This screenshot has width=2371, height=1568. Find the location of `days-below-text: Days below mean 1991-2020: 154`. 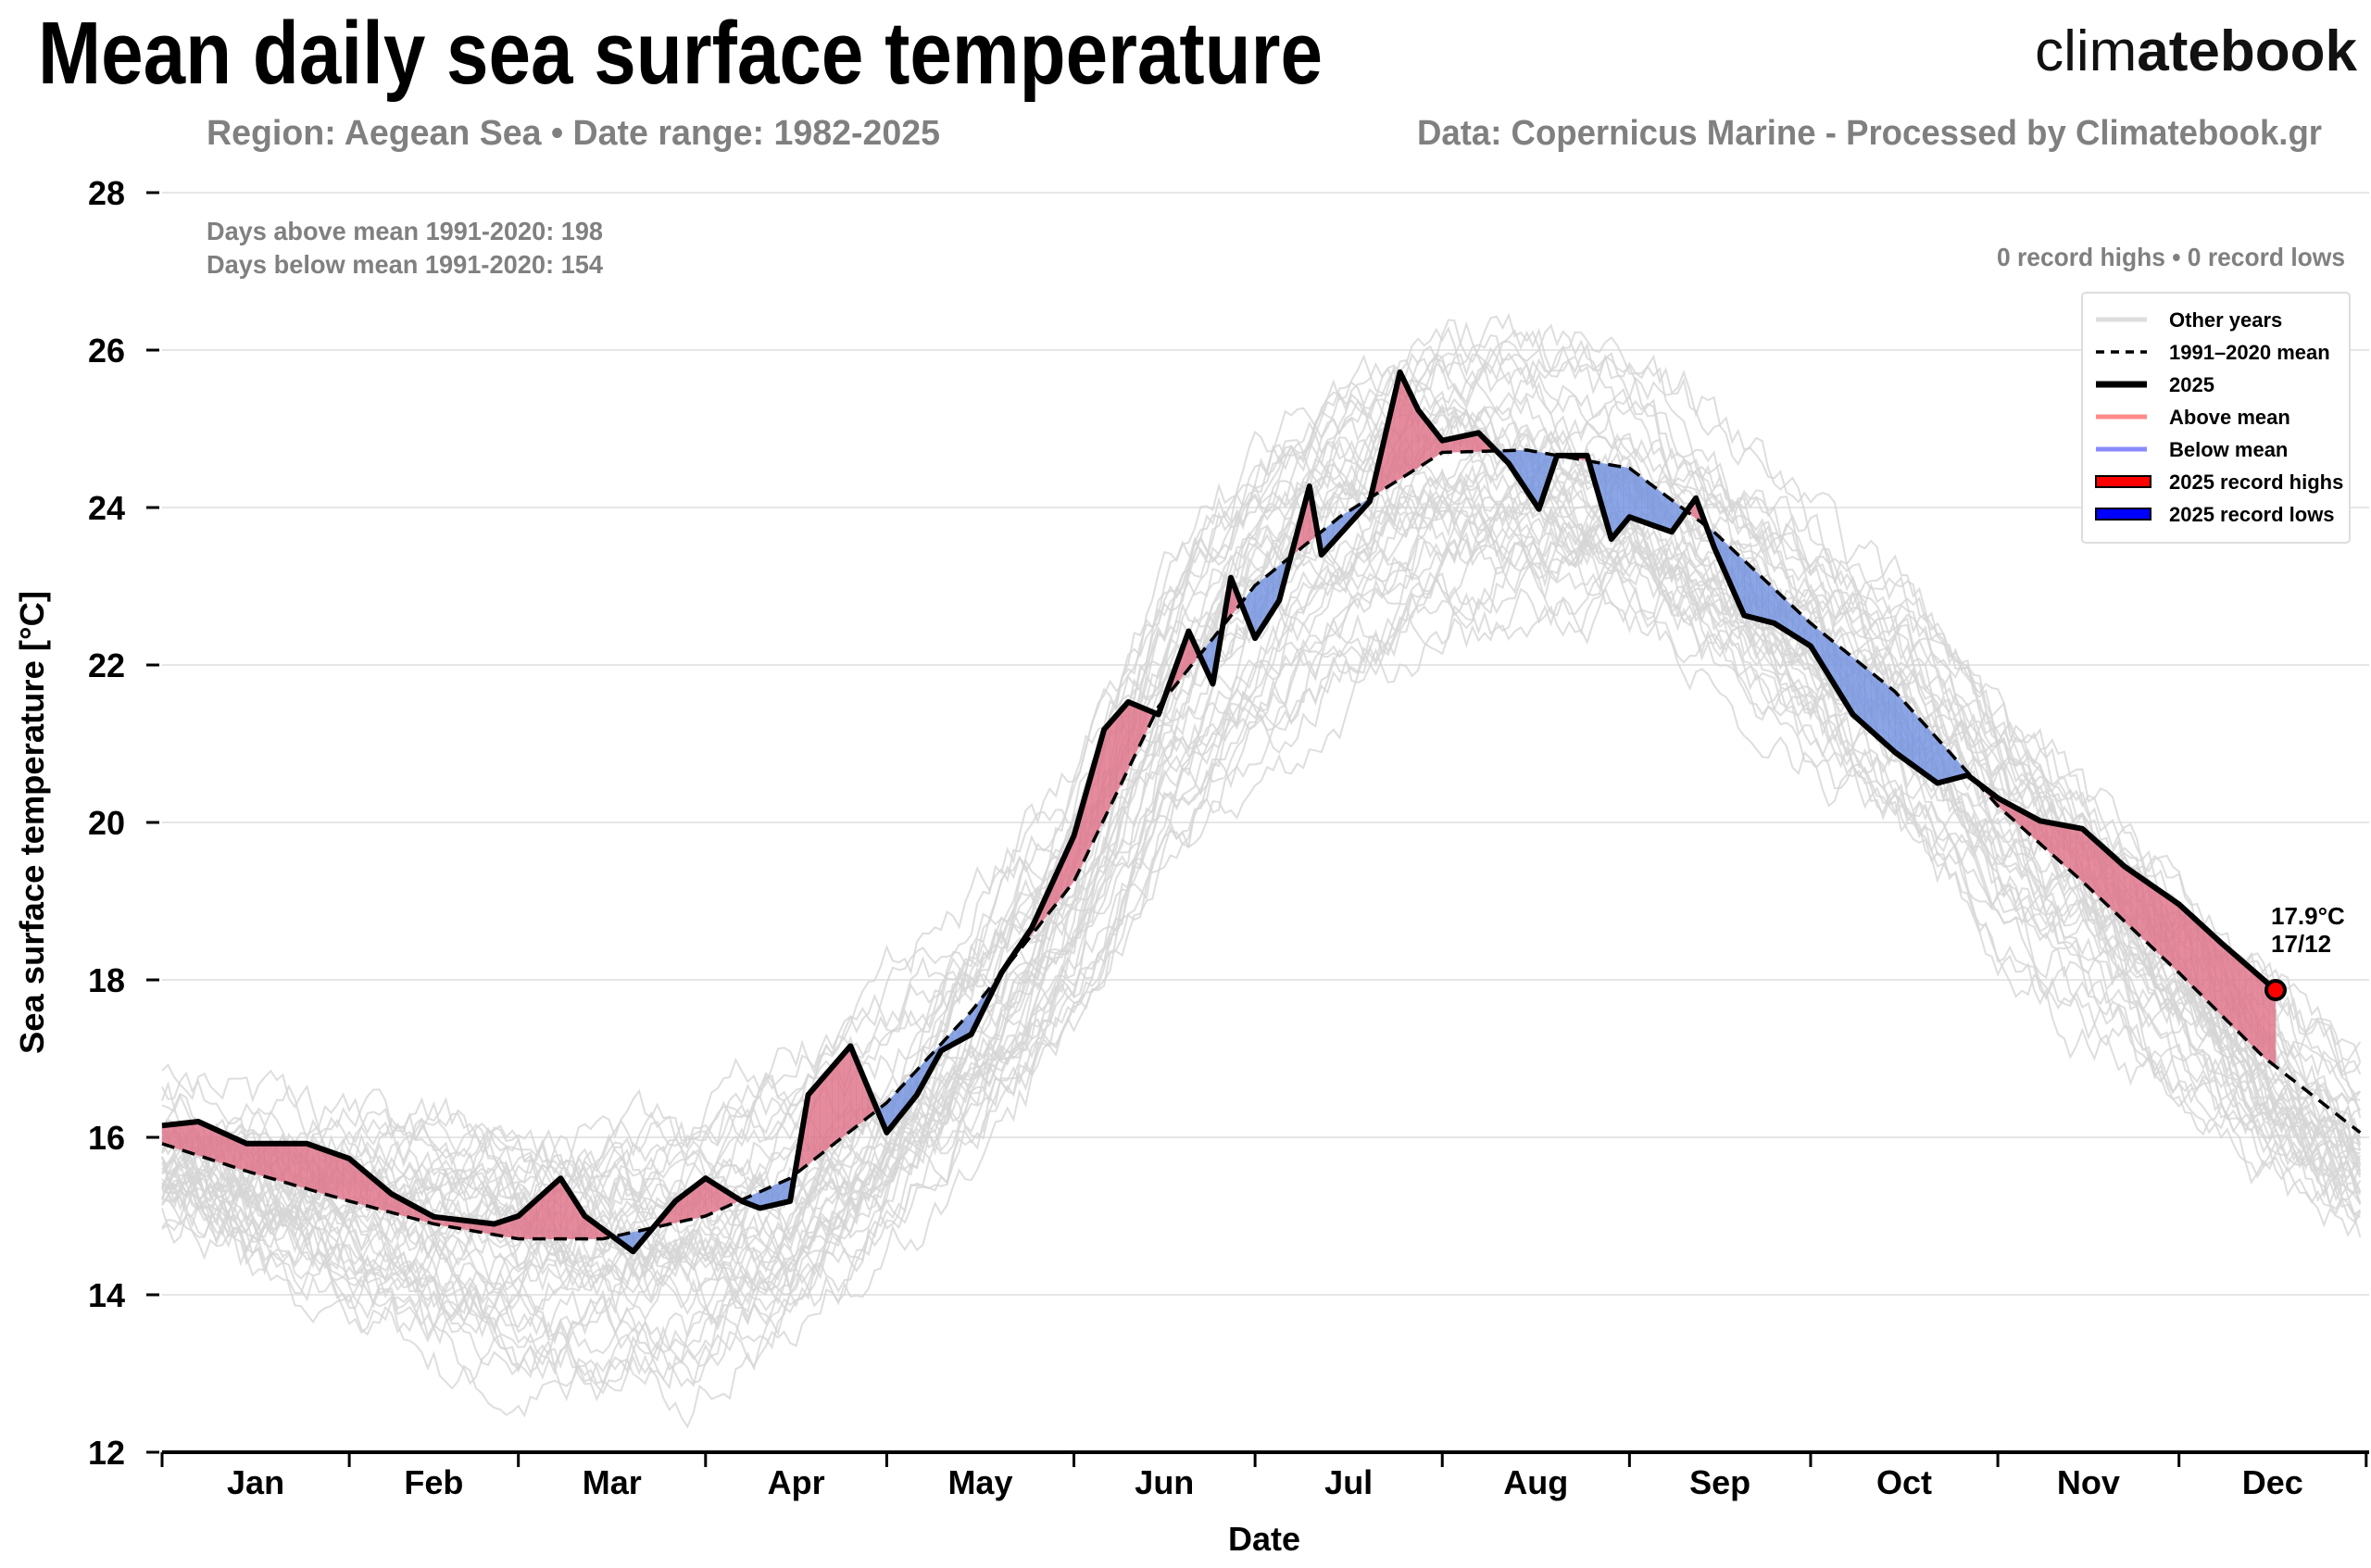

days-below-text: Days below mean 1991-2020: 154 is located at coordinates (405, 265).